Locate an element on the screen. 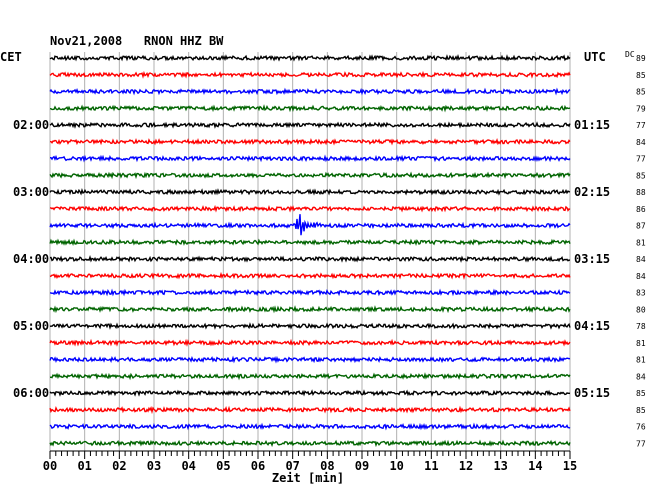  dc-value: 79 is located at coordinates (641, 108).